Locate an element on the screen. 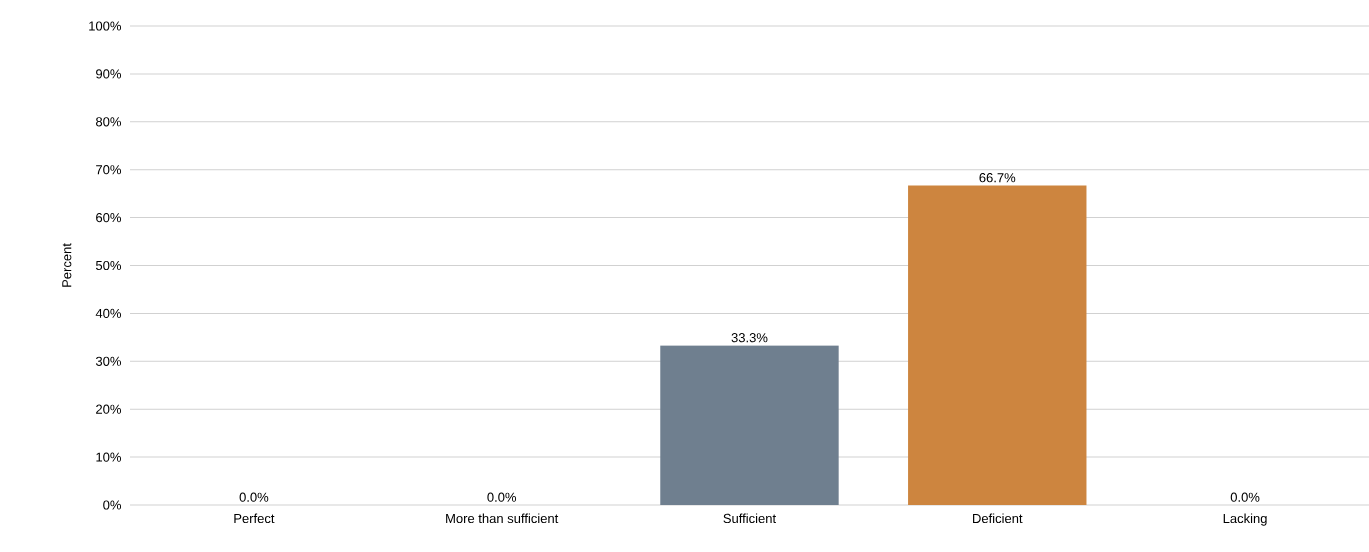  x-tick-label: Perfect is located at coordinates (254, 518).